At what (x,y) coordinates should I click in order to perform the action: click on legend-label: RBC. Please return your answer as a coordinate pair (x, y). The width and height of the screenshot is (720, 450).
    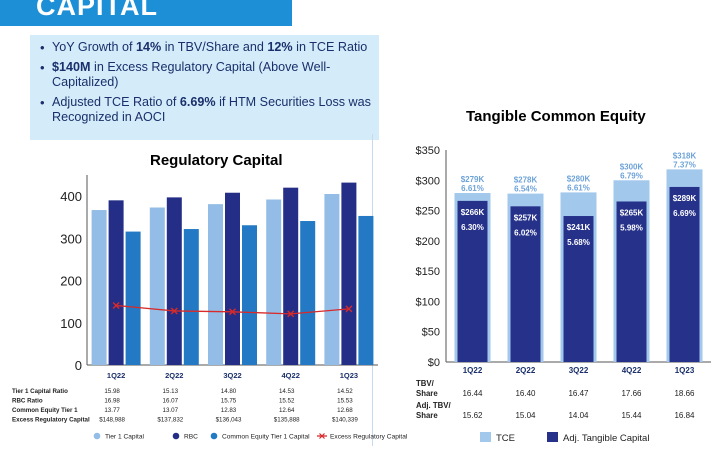
    Looking at the image, I should click on (191, 437).